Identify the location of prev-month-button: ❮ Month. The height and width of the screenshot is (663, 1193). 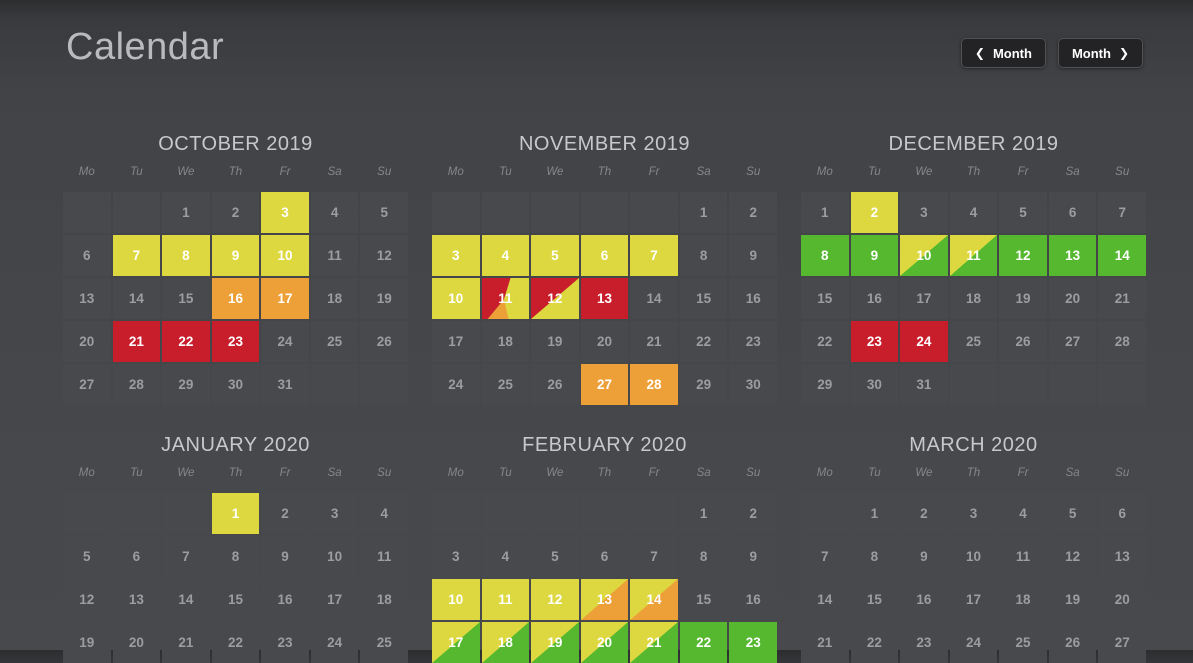
(1003, 53).